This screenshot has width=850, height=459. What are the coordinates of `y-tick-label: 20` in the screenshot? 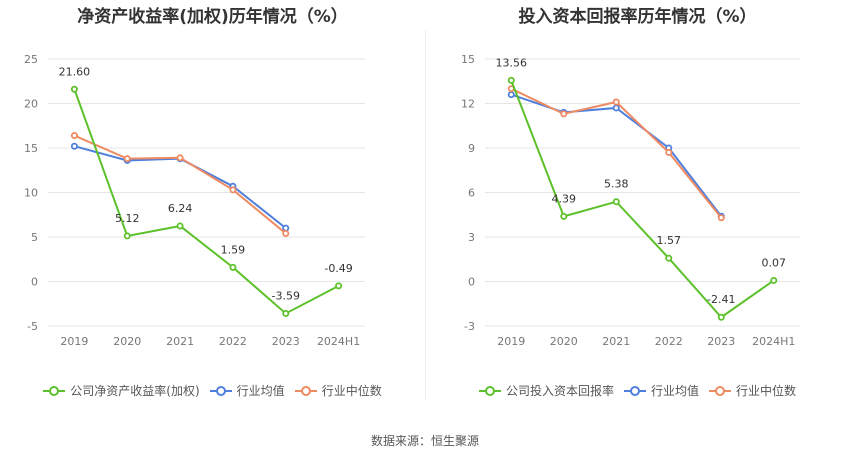 It's located at (31, 104).